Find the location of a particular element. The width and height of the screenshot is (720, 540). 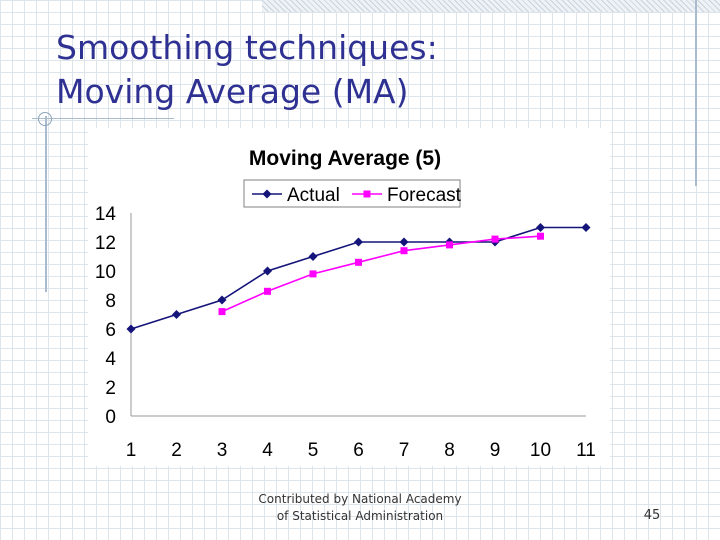

footer-line-2: of Statistical Administration is located at coordinates (360, 516).